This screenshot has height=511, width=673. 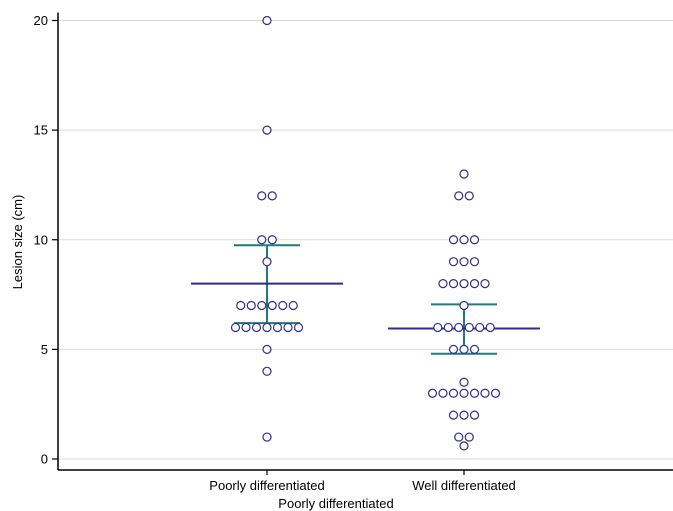 What do you see at coordinates (44, 459) in the screenshot?
I see `y-tick-label: 0` at bounding box center [44, 459].